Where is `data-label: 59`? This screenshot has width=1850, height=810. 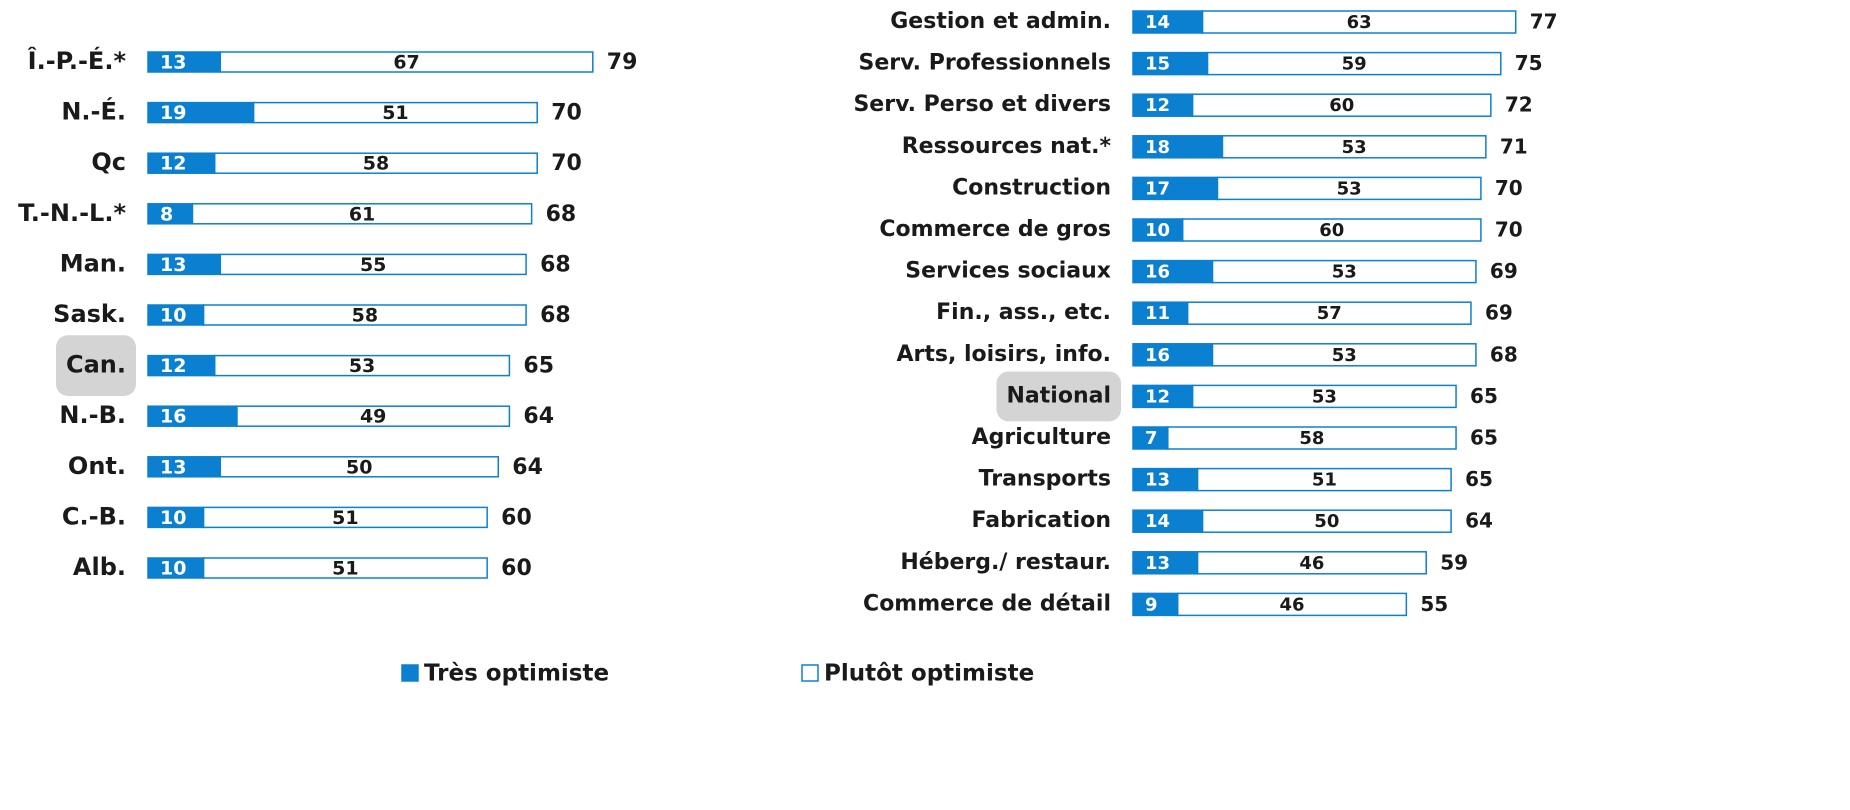 data-label: 59 is located at coordinates (1354, 64).